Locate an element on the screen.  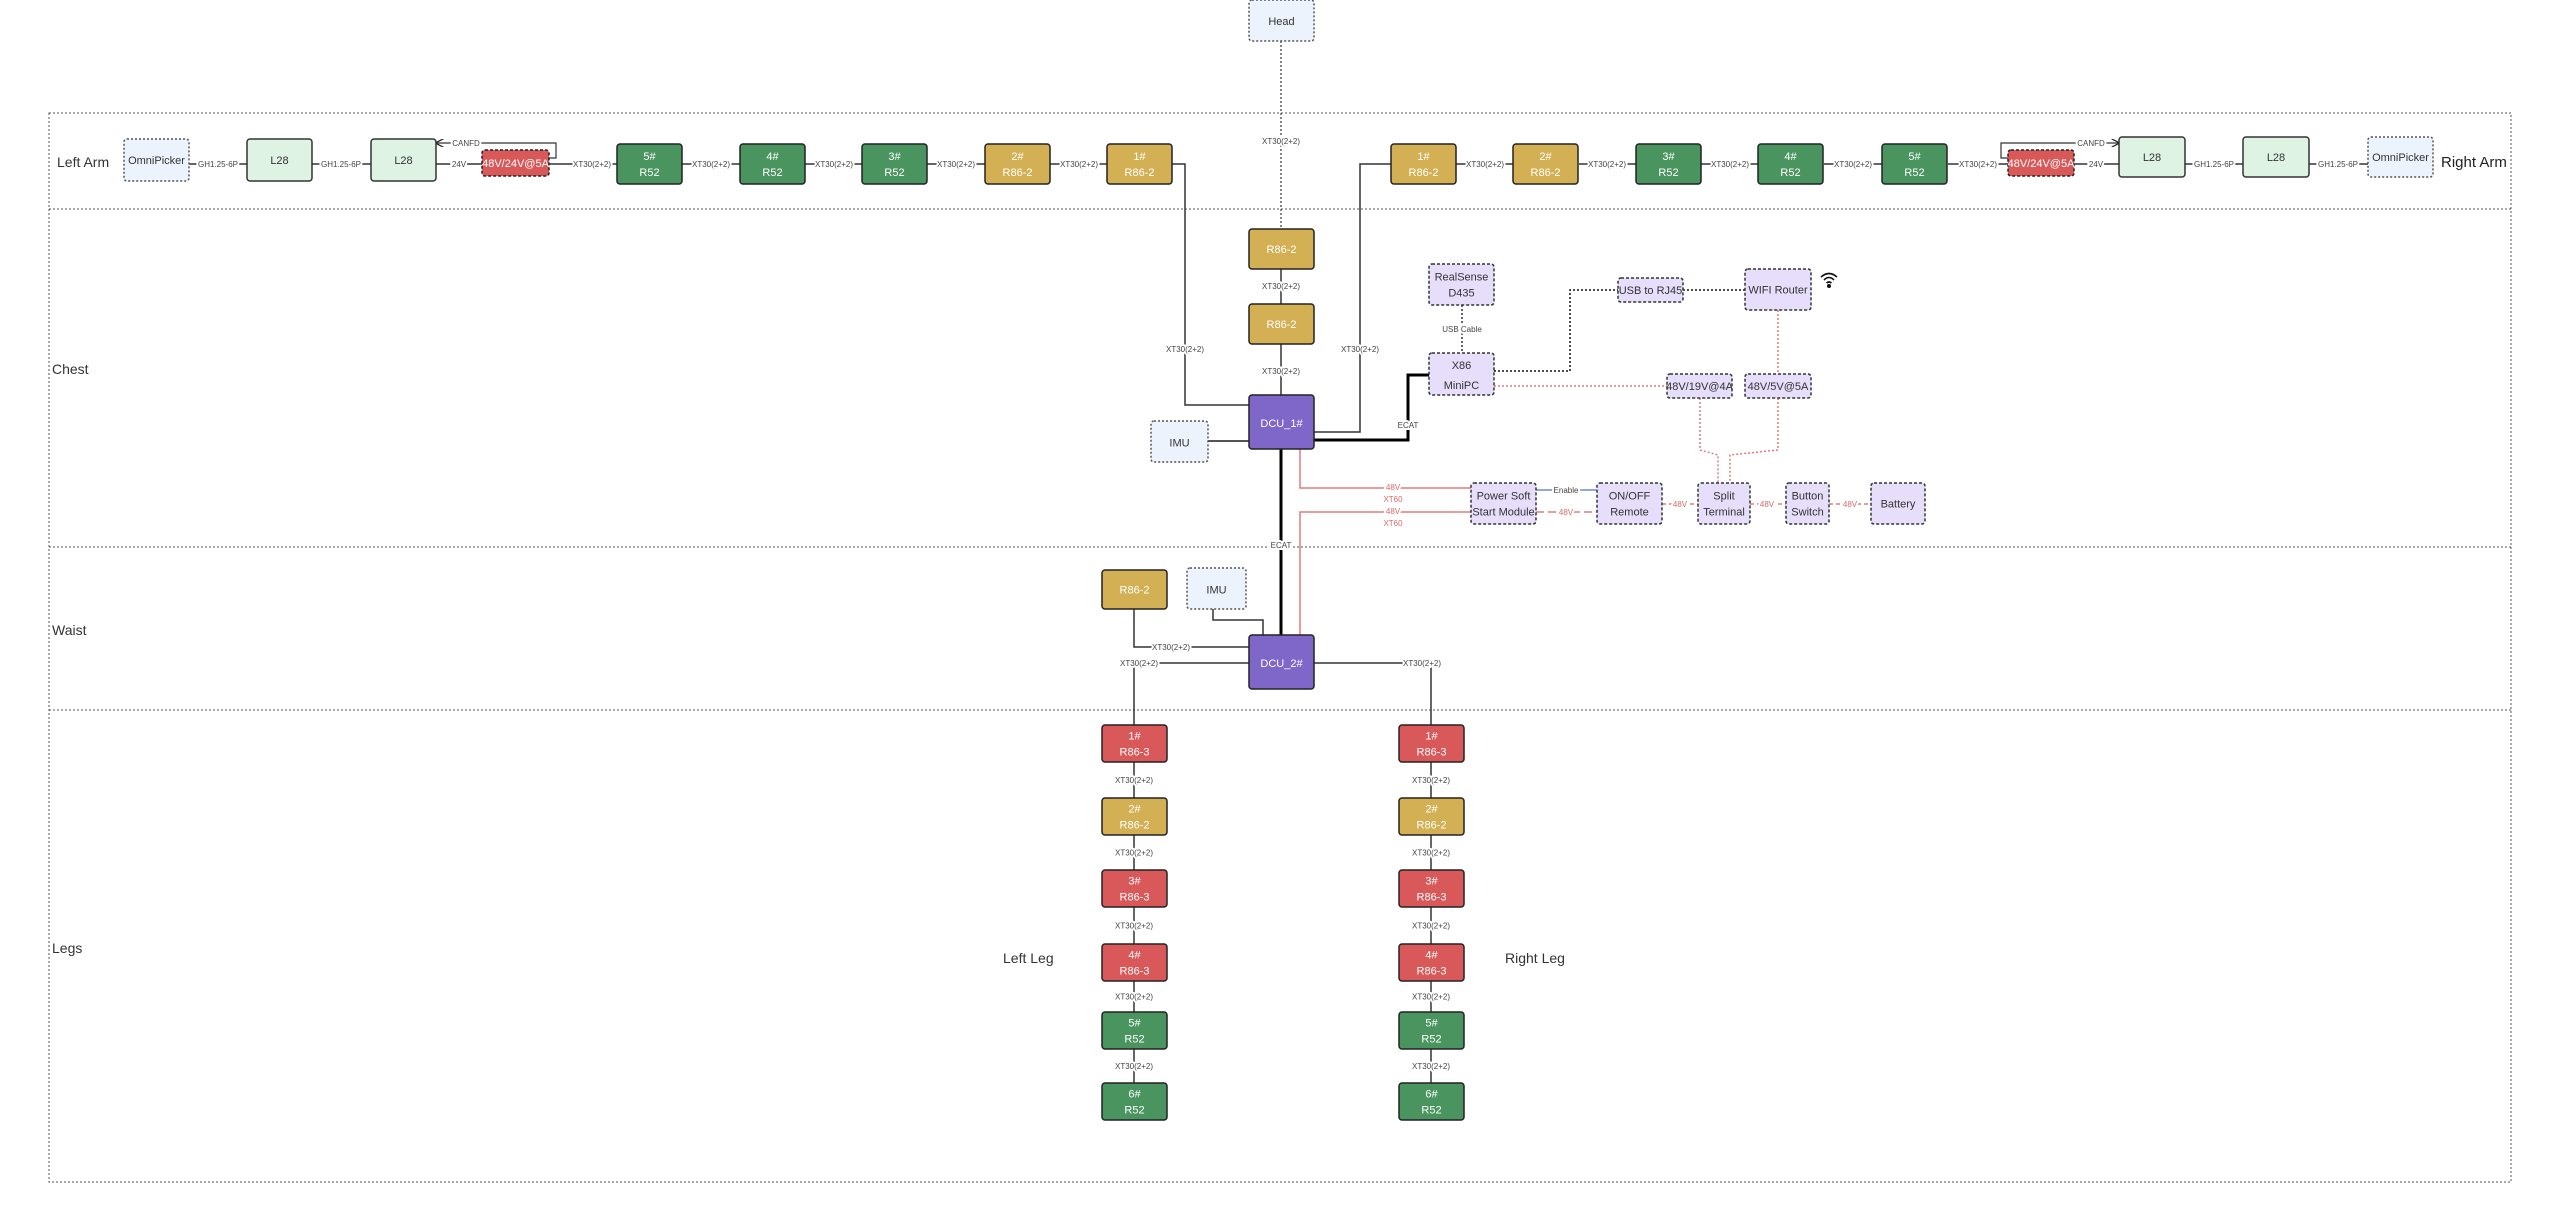
node-onoff: ON/OFF Remote is located at coordinates (1629, 503).